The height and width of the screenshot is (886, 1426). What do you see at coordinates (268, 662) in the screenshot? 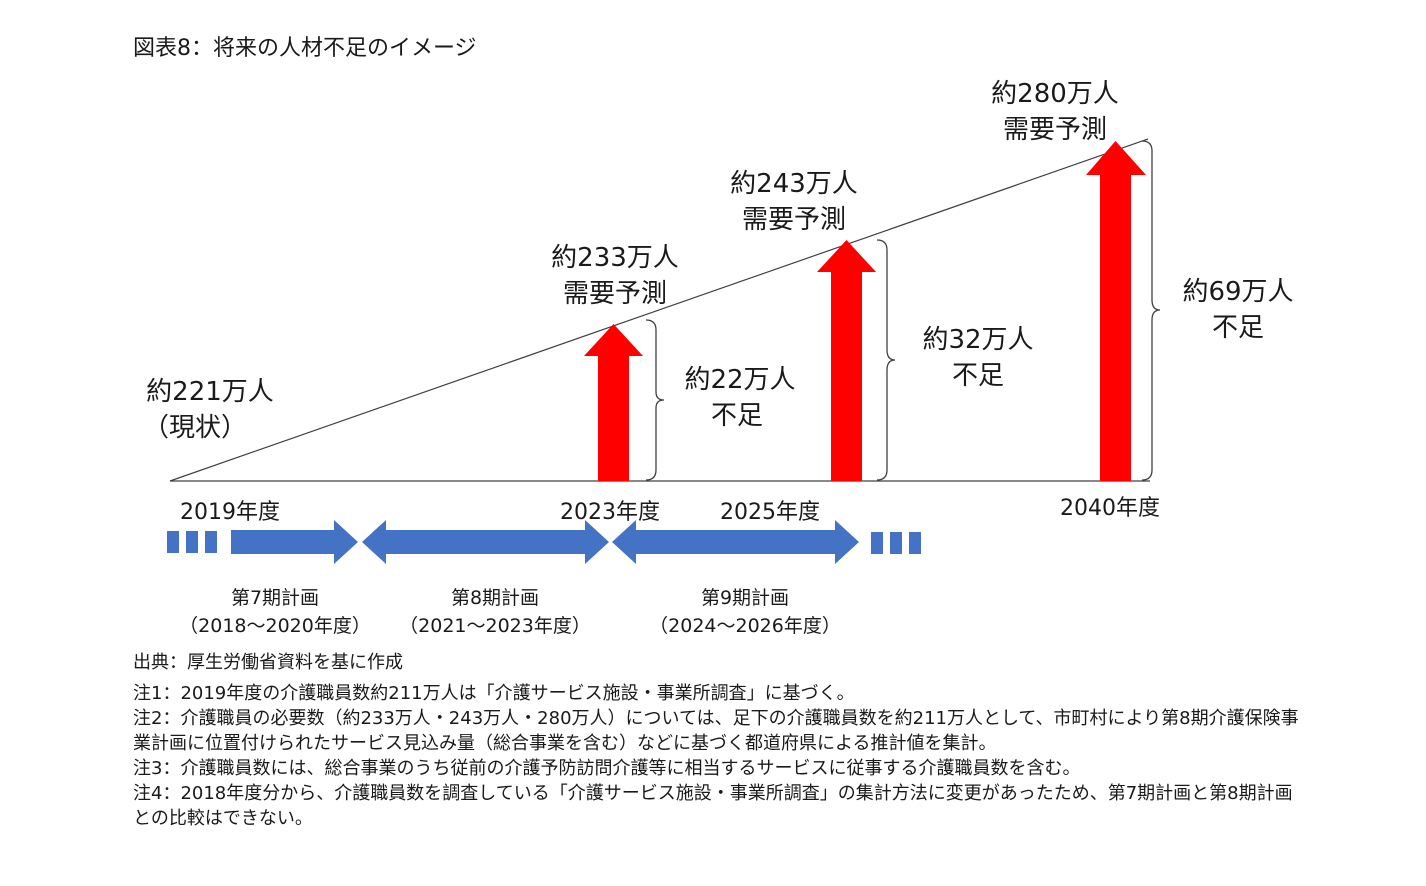
I see `source-line: 出典：厚生労働省資料を基に作成` at bounding box center [268, 662].